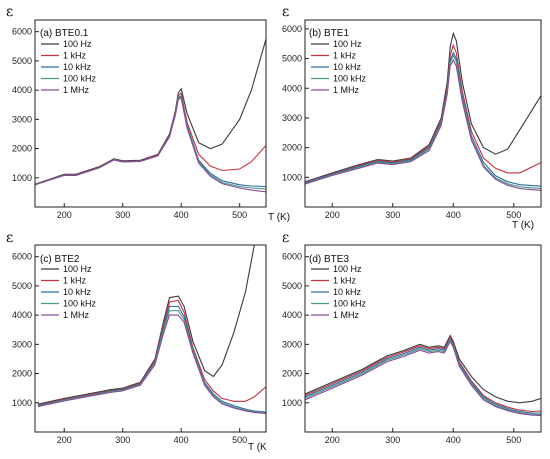 Image resolution: width=550 pixels, height=459 pixels. I want to click on panel-label: (c) BTE2, so click(60, 259).